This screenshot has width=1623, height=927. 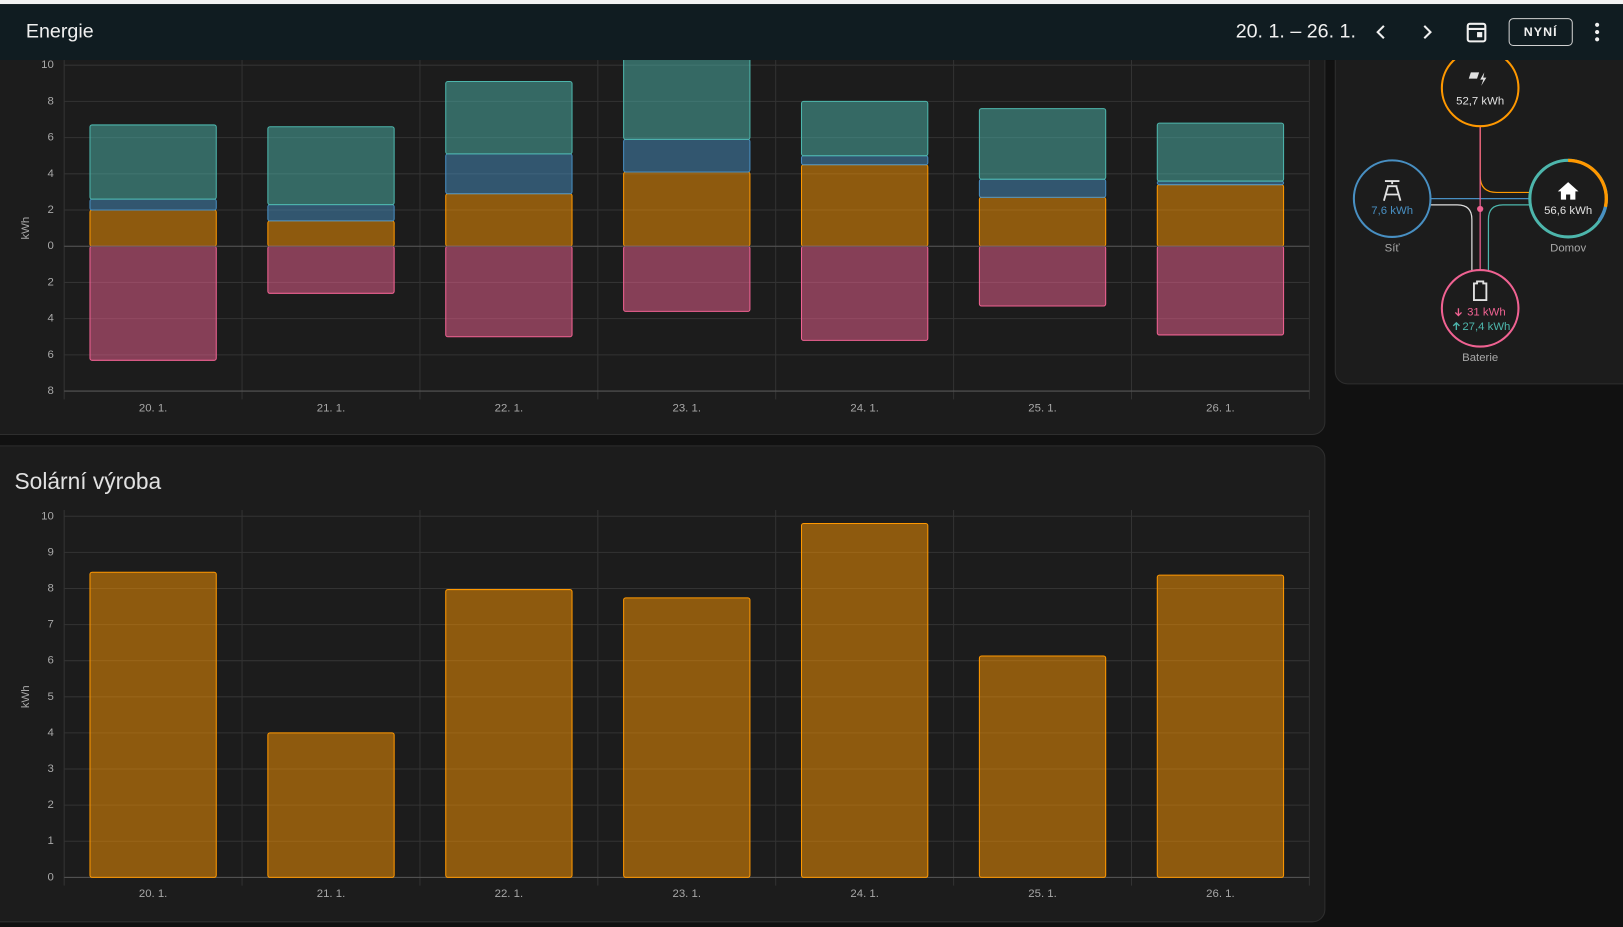 I want to click on now-button-label: NYNÍ, so click(x=1541, y=31).